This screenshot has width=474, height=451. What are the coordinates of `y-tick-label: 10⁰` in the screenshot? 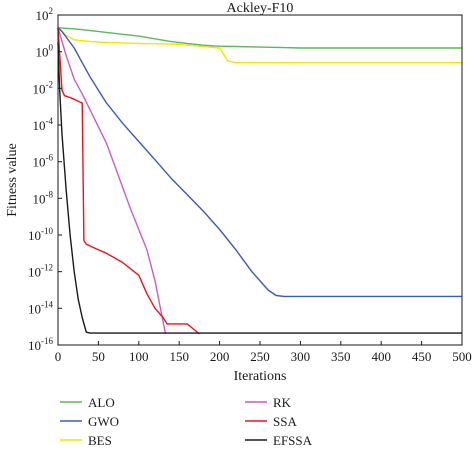 It's located at (45, 51).